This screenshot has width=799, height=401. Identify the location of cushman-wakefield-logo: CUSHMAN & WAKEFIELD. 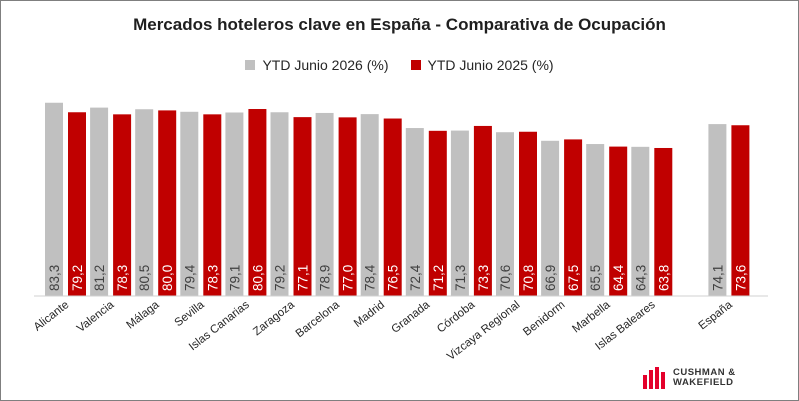
(708, 378).